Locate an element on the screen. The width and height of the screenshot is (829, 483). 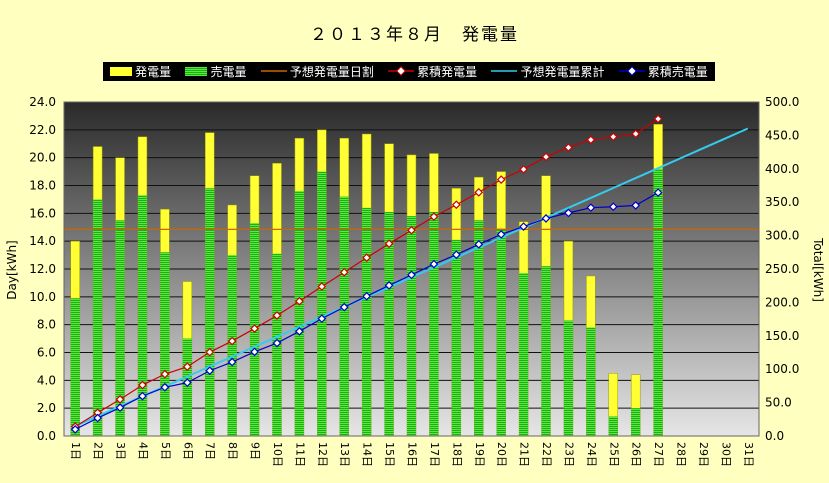
y-tick-label: 2.0 is located at coordinates (46, 408).